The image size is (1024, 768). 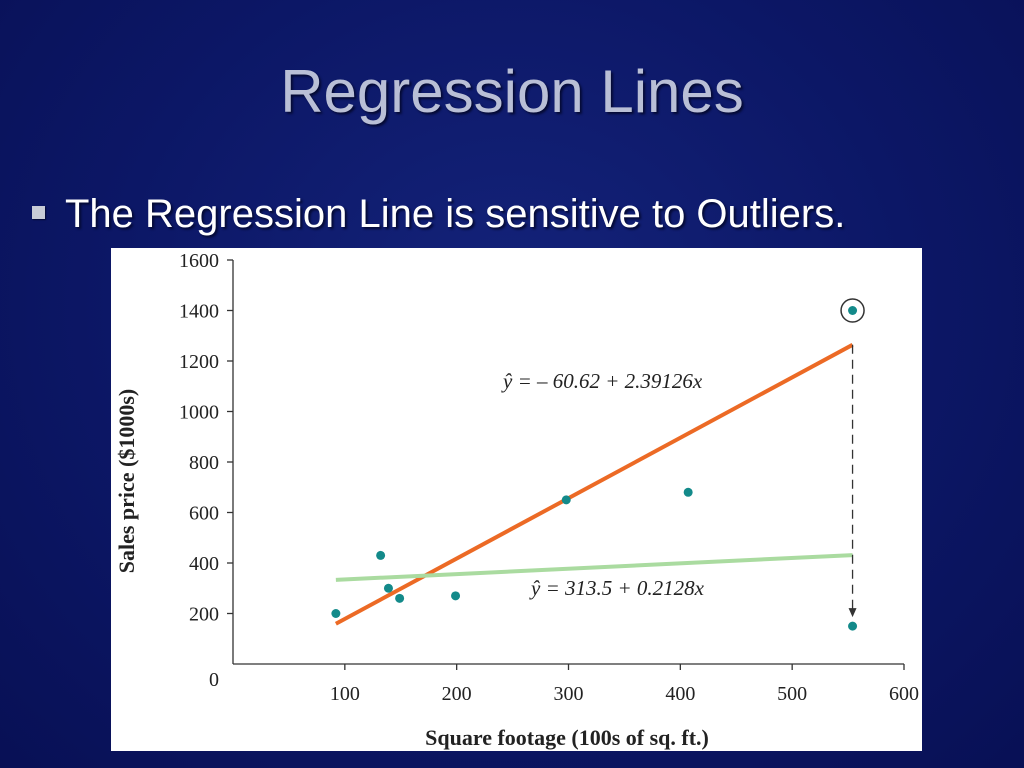 What do you see at coordinates (512, 91) in the screenshot?
I see `slide-title: Regression Lines` at bounding box center [512, 91].